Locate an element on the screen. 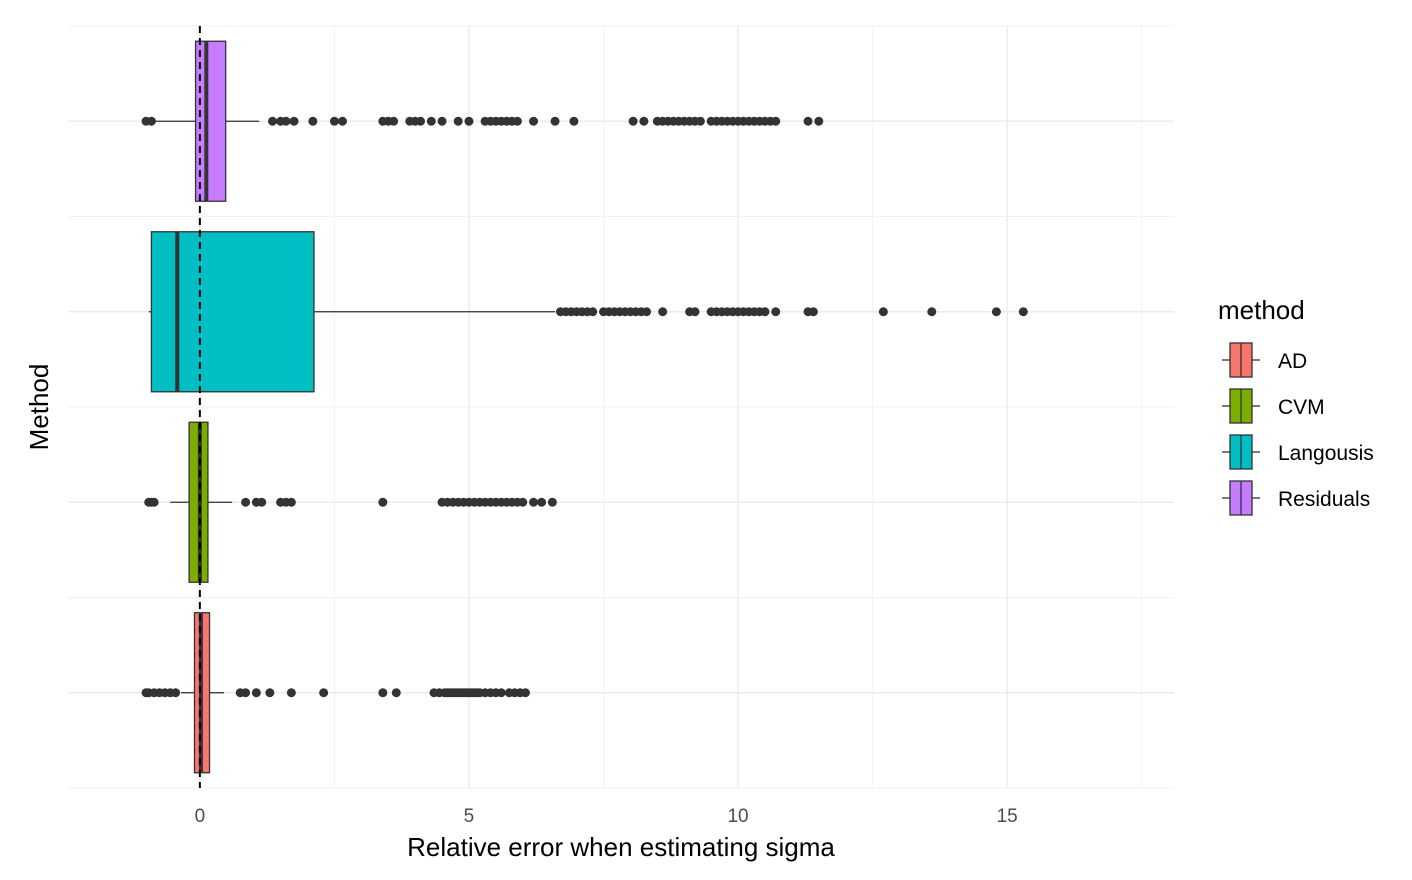 The height and width of the screenshot is (880, 1412). legend: method AD CVM Langousis Residuals is located at coordinates (1296, 405).